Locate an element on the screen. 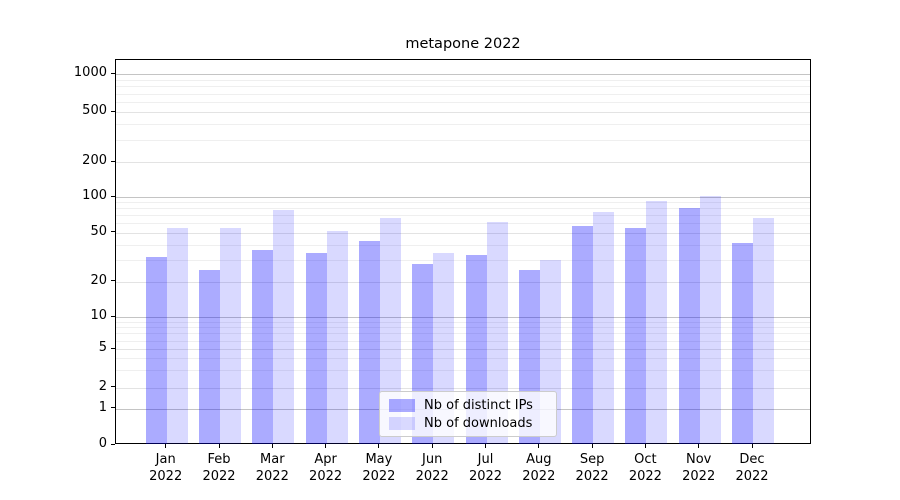  bar-distinct-ips-jan is located at coordinates (156, 350).